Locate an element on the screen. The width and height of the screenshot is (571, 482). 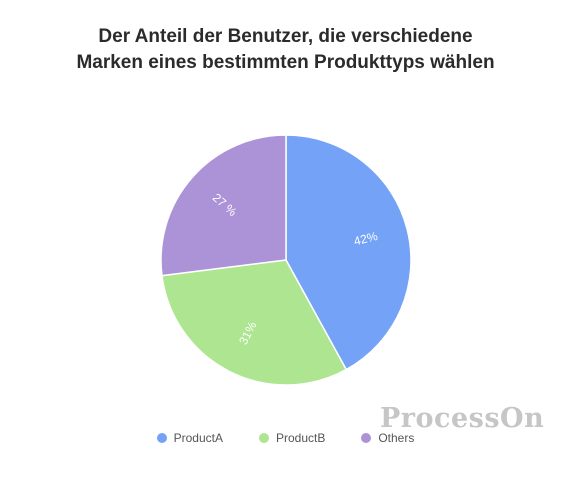
pie-slice-others is located at coordinates (223, 205).